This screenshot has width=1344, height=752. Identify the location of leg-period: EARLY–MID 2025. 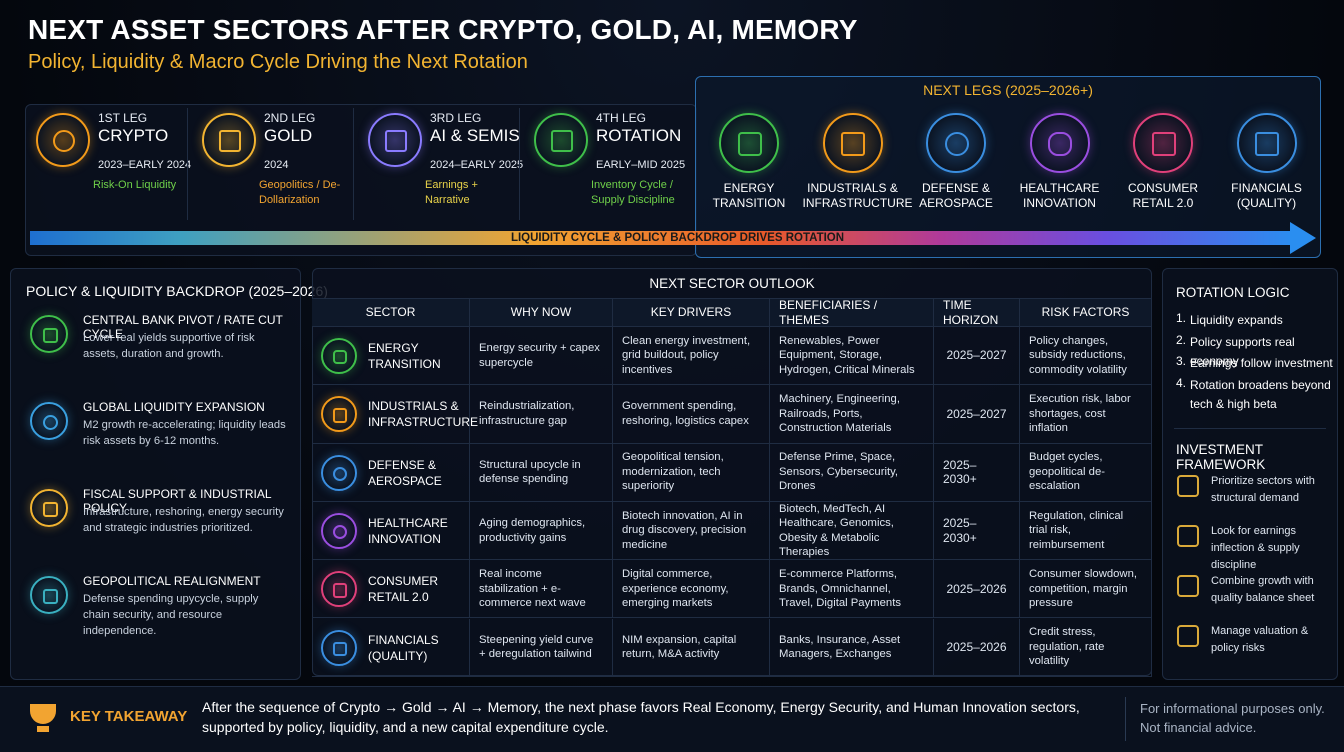
(641, 165).